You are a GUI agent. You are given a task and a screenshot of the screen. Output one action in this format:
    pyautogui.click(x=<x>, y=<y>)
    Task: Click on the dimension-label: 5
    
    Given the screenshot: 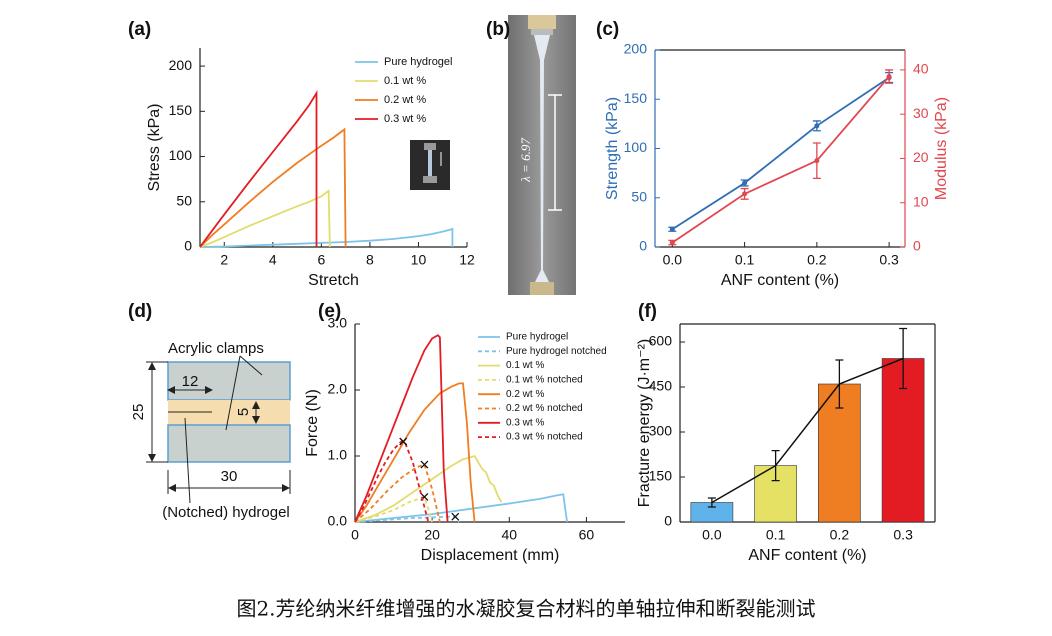 What is the action you would take?
    pyautogui.click(x=243, y=412)
    